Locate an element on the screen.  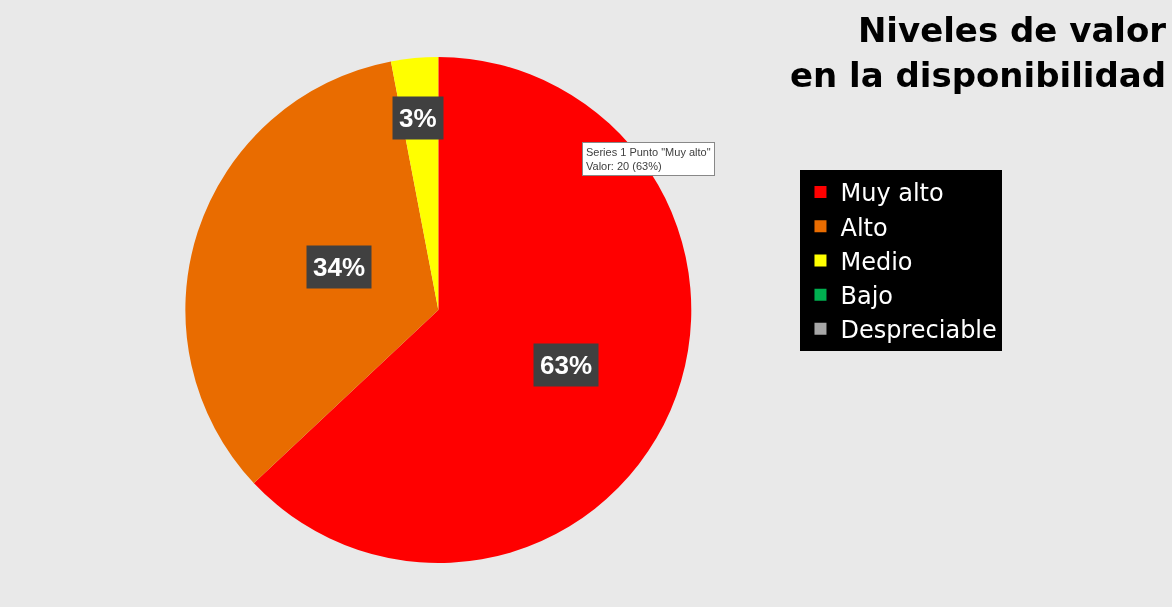
data-label: 63% is located at coordinates (566, 365).